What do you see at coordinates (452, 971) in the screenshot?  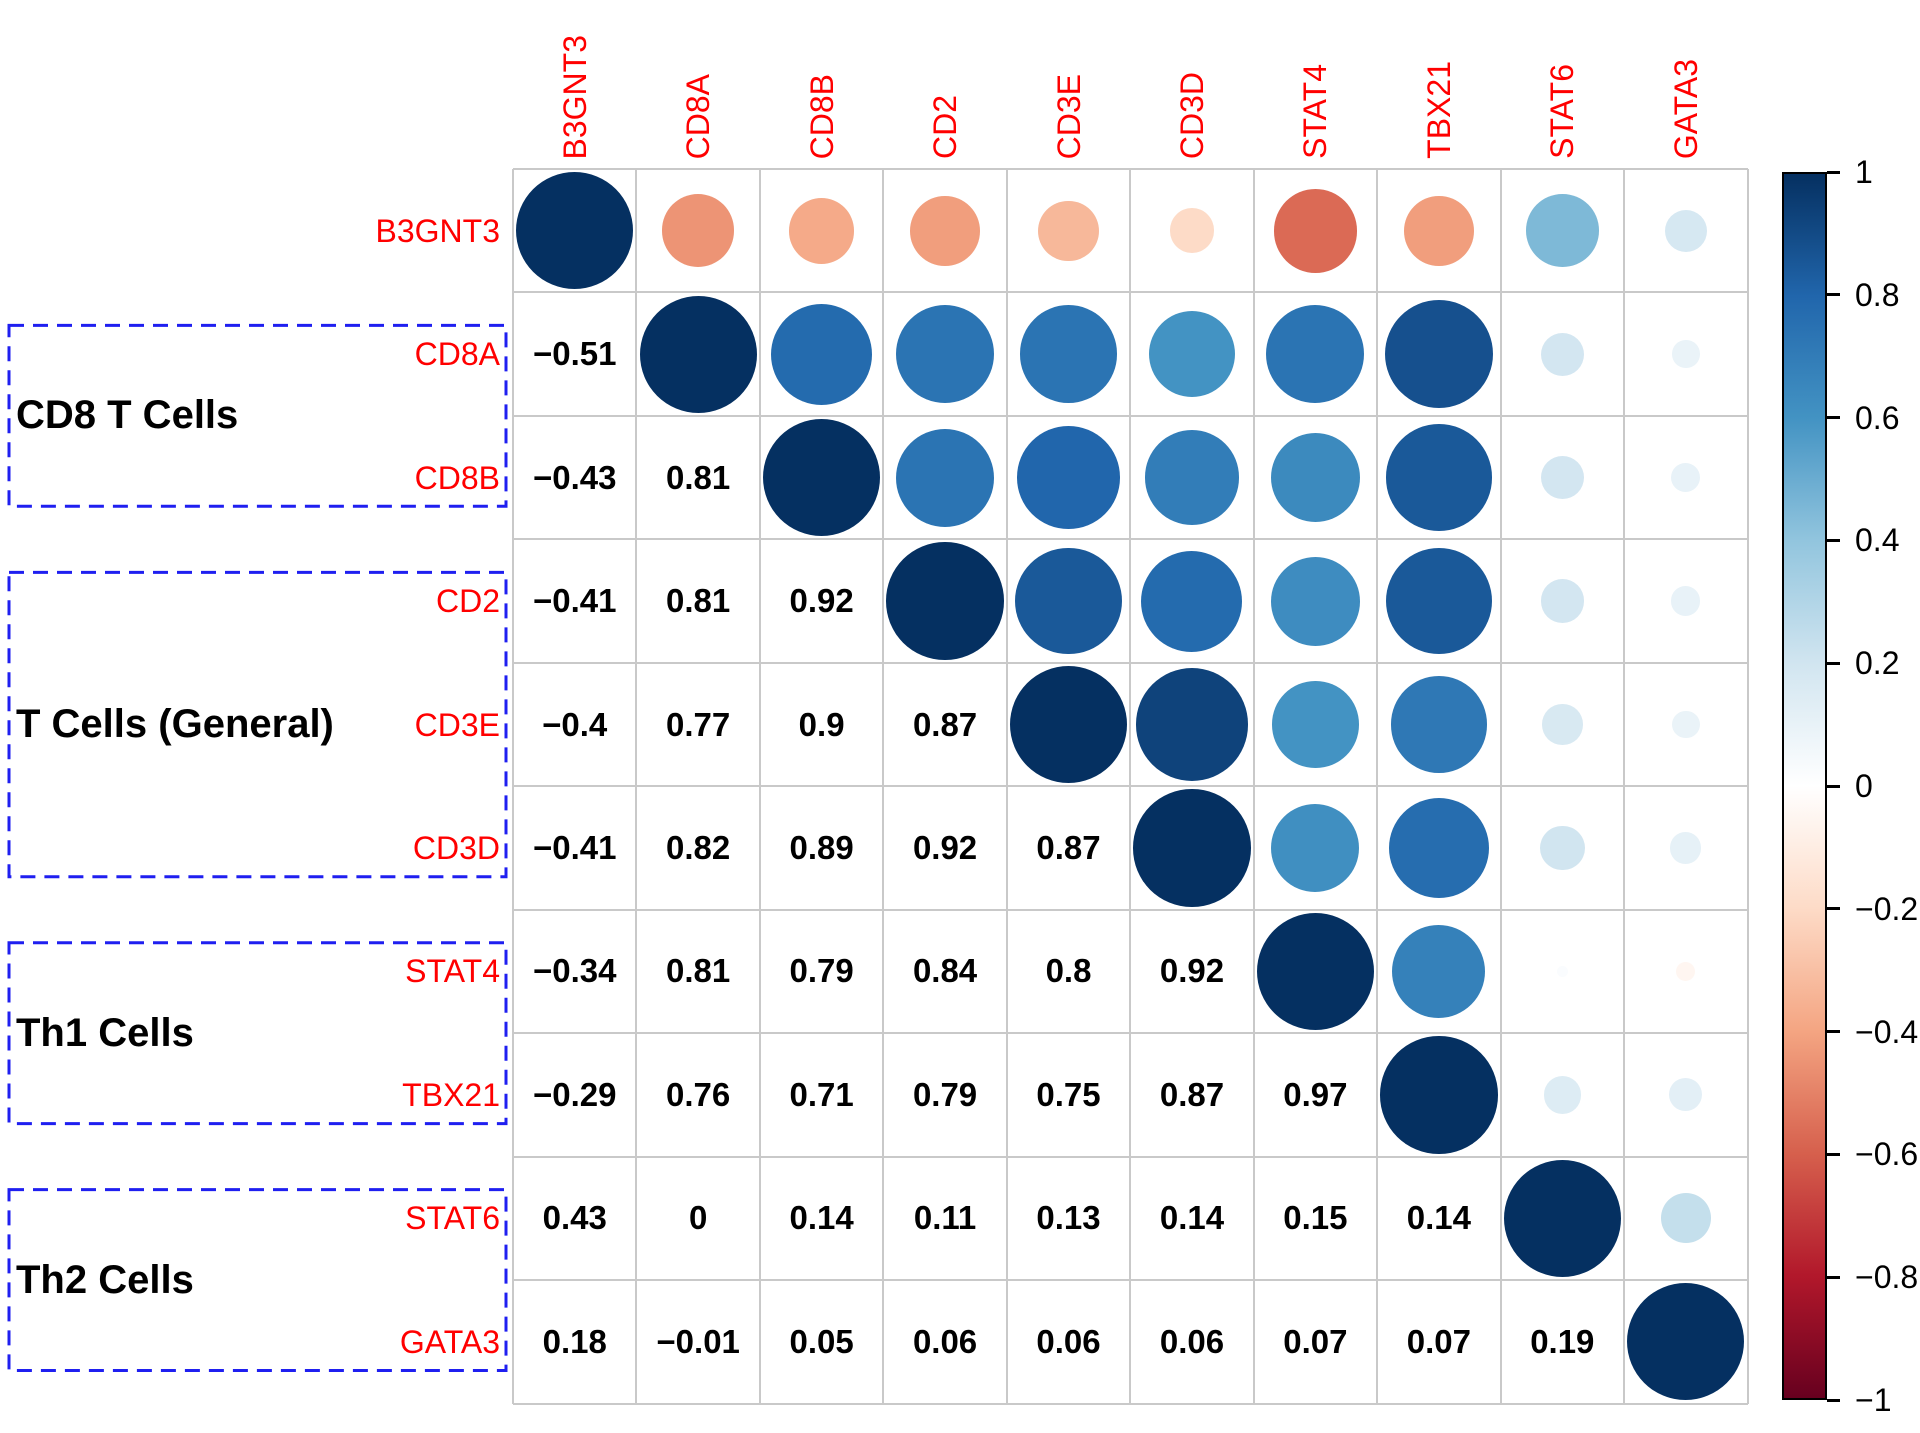 I see `row-label-stat4: STAT4` at bounding box center [452, 971].